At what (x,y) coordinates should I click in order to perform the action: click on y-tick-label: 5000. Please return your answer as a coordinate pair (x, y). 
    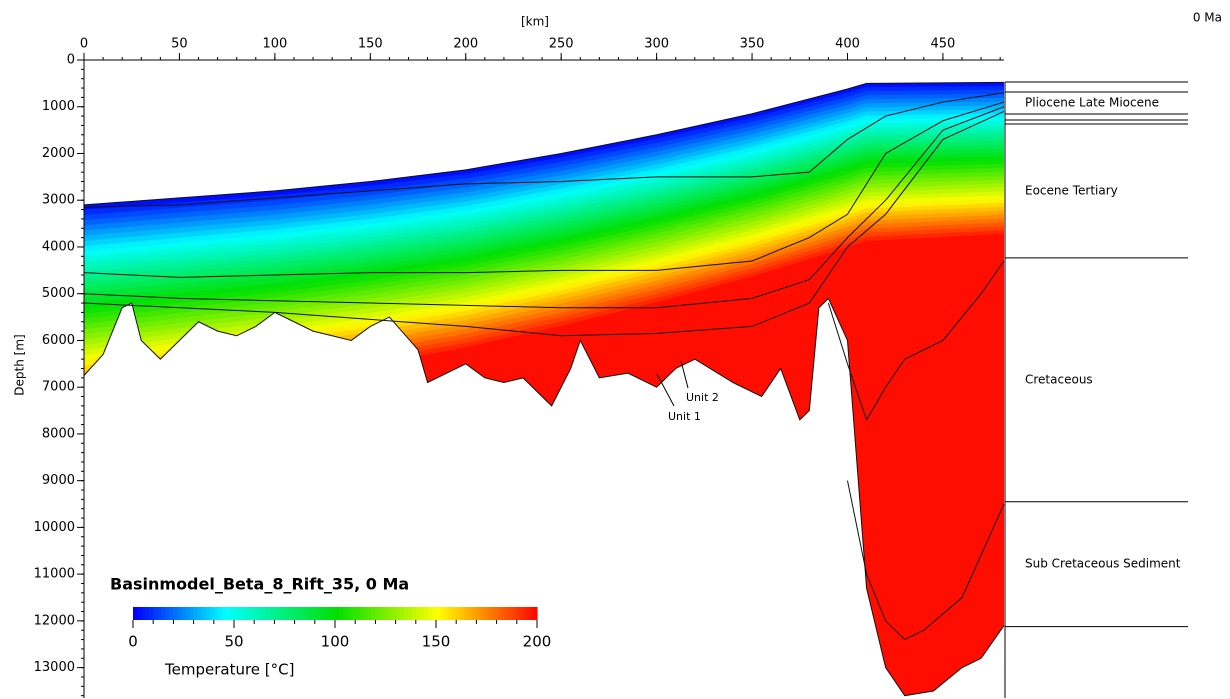
    Looking at the image, I should click on (58, 293).